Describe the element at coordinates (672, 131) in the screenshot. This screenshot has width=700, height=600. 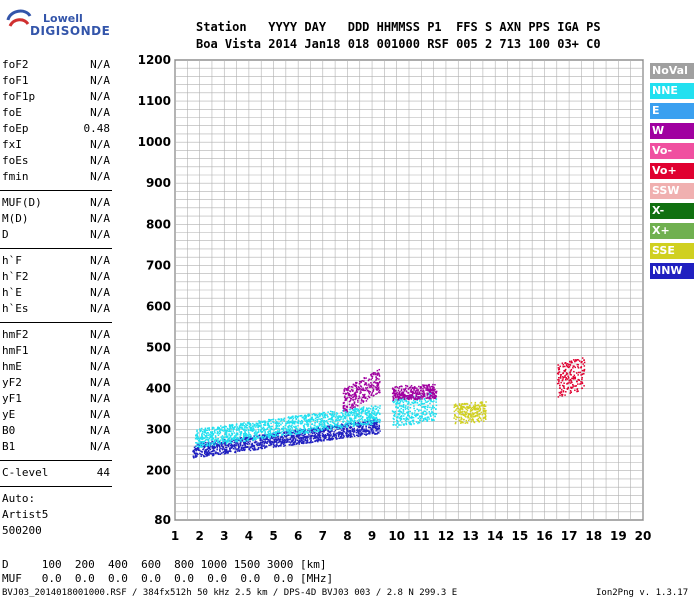
I see `legend-item-w: W` at that location.